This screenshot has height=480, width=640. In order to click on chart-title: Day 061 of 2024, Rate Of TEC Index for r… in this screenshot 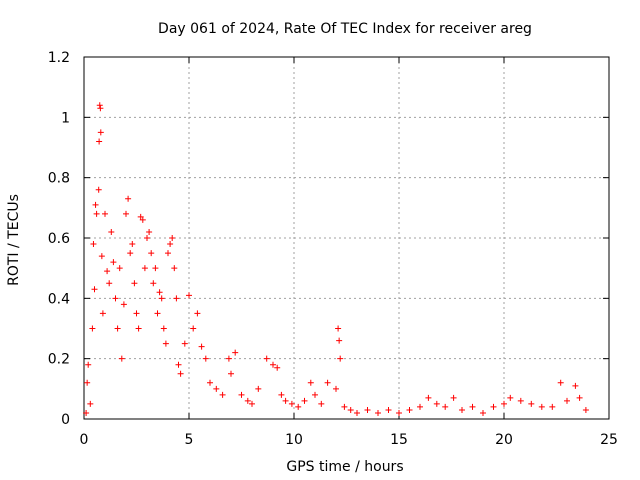, I will do `click(345, 29)`.